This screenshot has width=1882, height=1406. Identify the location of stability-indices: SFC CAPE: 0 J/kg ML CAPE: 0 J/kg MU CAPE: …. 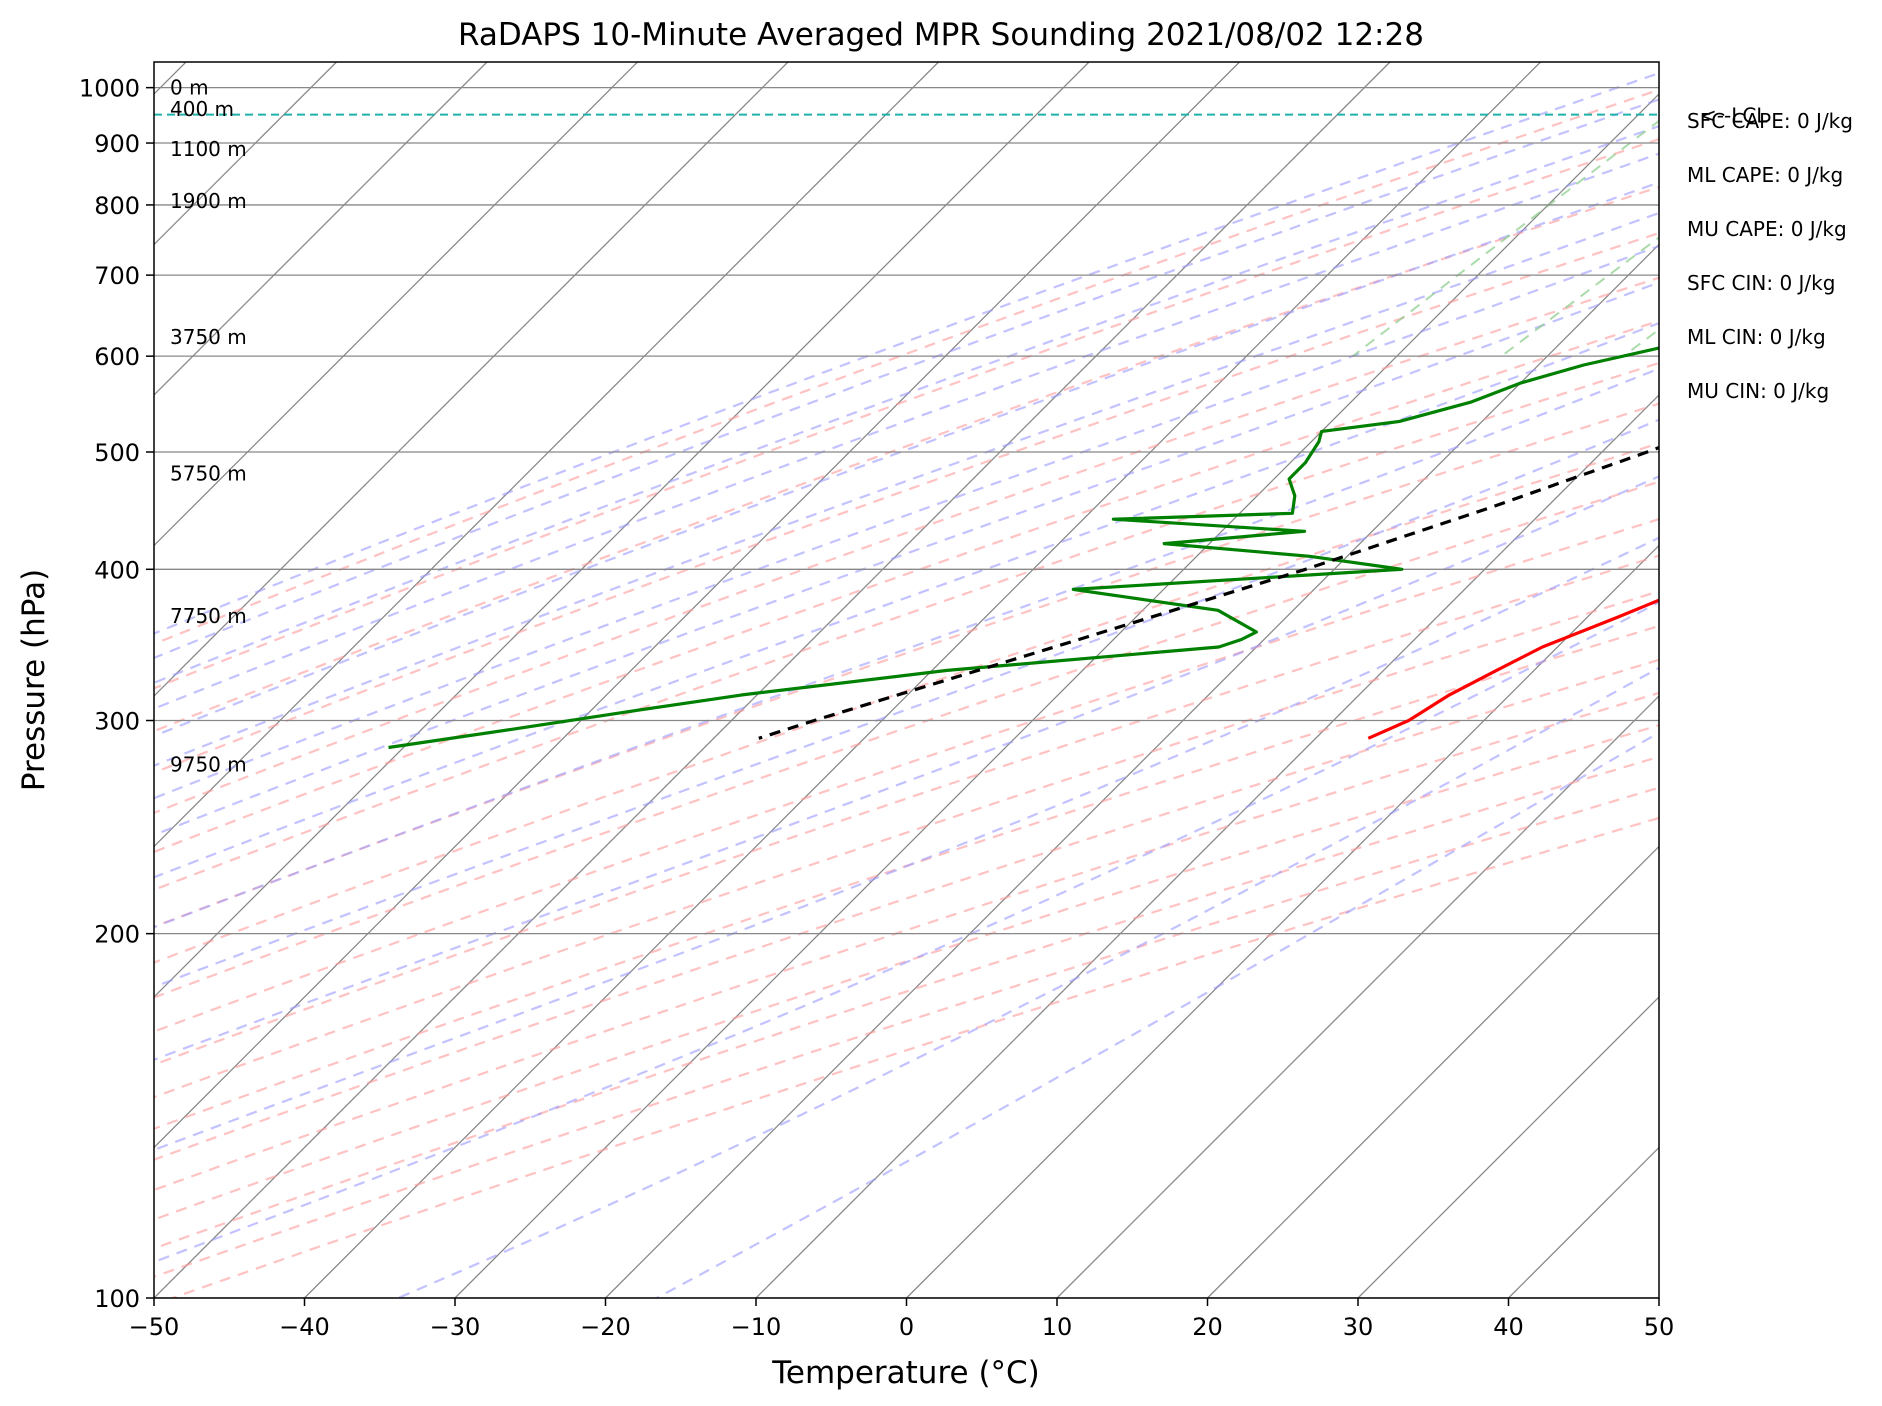
(1770, 256).